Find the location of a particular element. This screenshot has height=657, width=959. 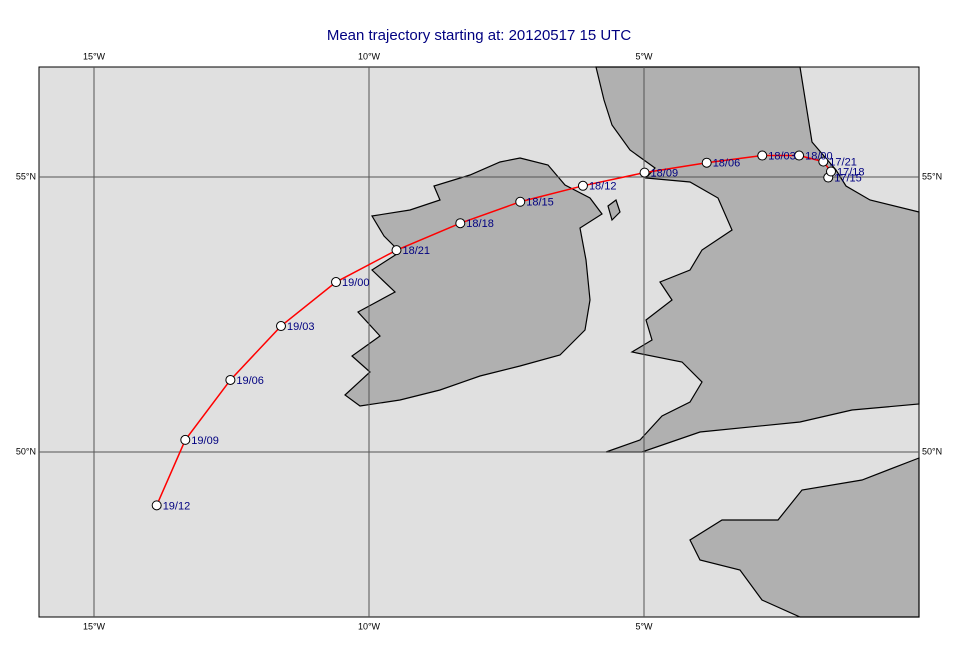

point-label: 18/09 is located at coordinates (665, 174).